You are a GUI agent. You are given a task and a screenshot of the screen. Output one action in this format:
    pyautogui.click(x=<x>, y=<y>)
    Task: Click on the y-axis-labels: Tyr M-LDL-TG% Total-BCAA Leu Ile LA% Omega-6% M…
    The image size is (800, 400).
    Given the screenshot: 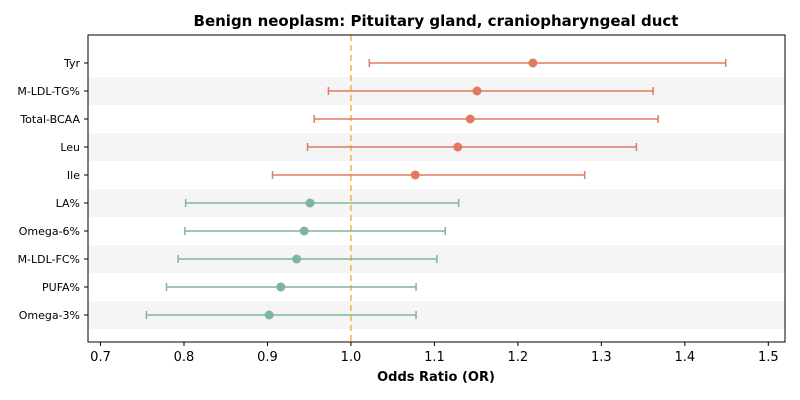 What is the action you would take?
    pyautogui.click(x=52, y=189)
    